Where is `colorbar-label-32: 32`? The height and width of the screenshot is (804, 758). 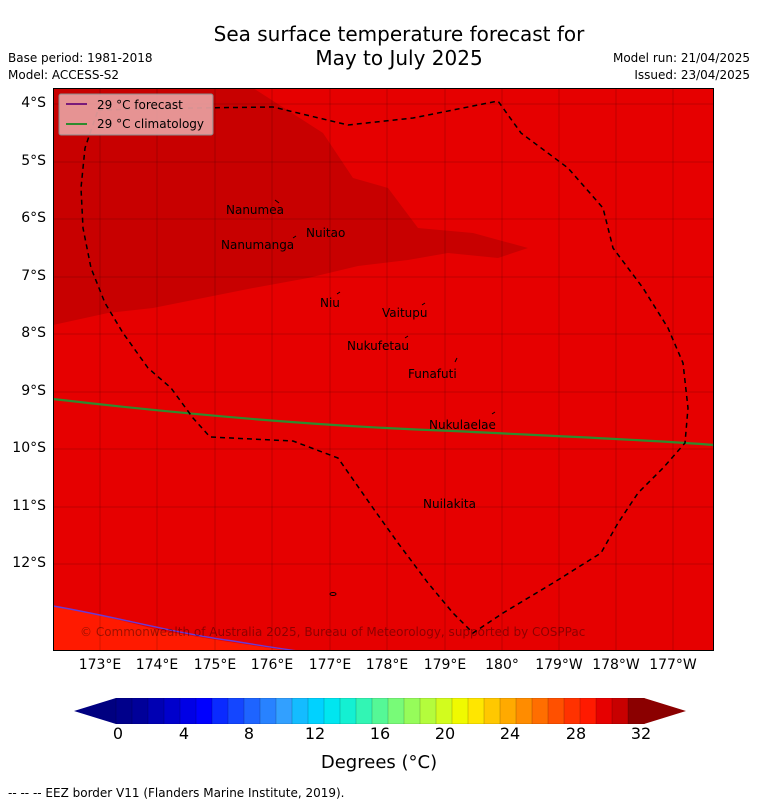 colorbar-label-32: 32 is located at coordinates (641, 733).